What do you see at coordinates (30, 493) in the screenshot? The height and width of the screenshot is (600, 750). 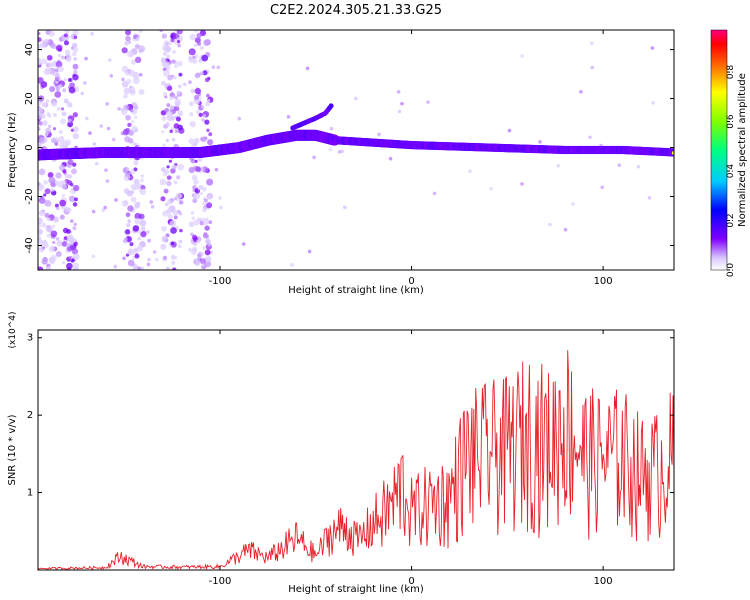 I see `y-tick-label: 1` at bounding box center [30, 493].